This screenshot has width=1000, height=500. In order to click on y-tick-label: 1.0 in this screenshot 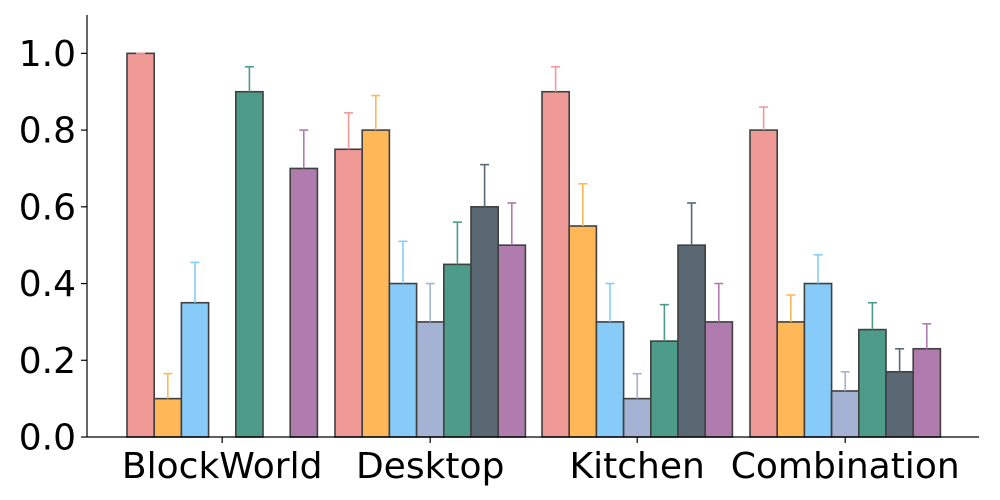, I will do `click(47, 54)`.